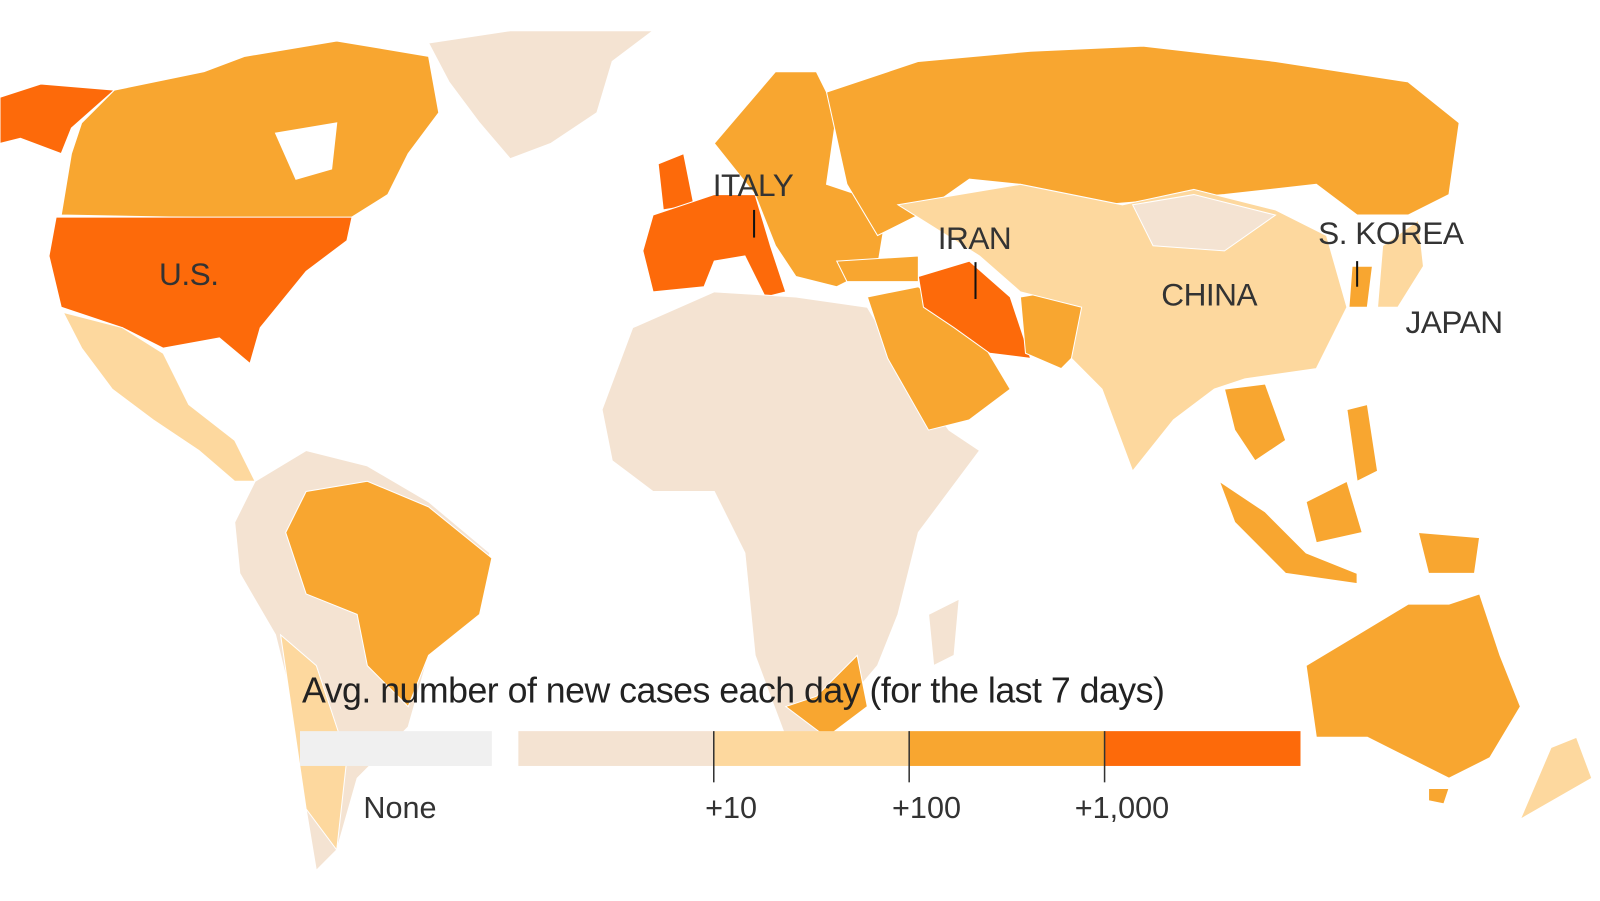 This screenshot has height=901, width=1600. I want to click on country-label: CHINA, so click(1209, 294).